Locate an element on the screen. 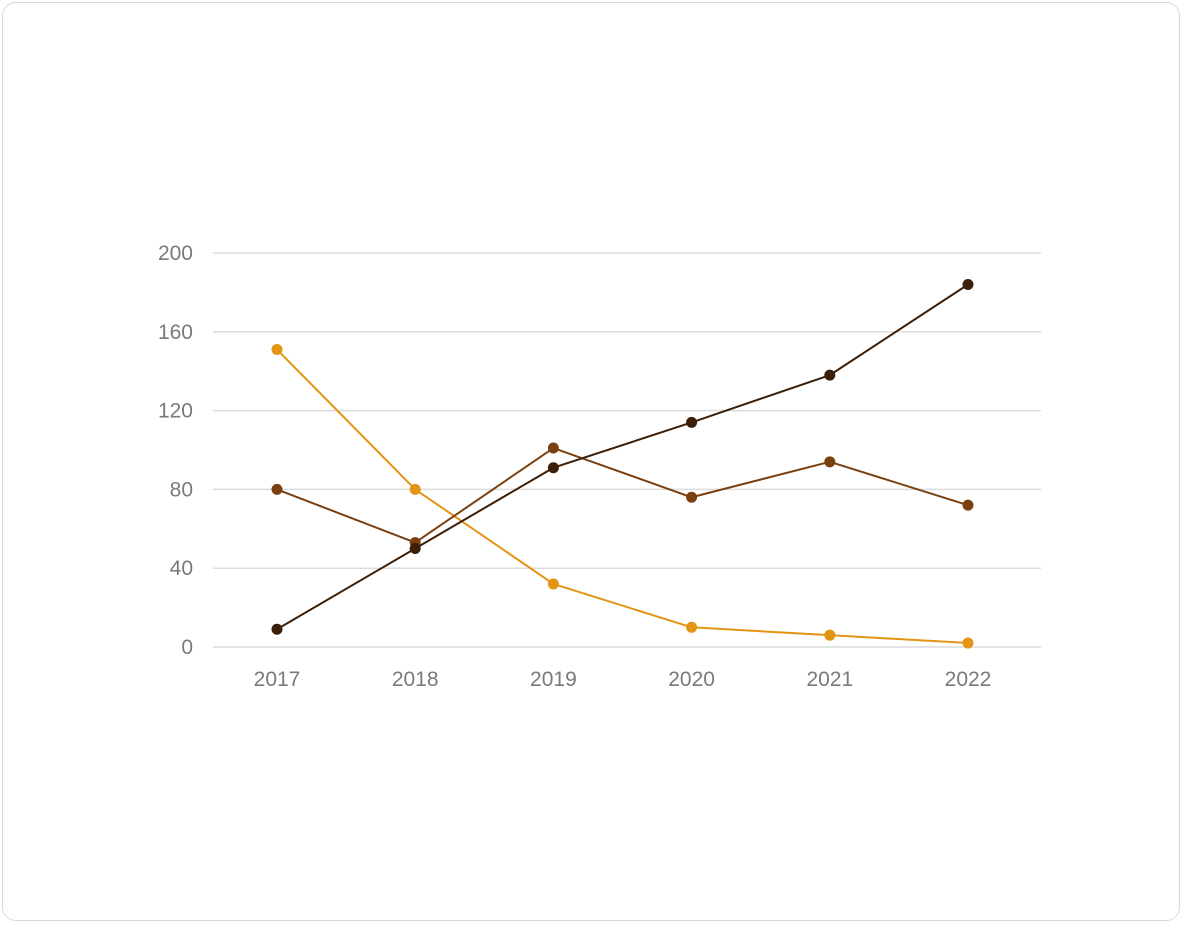 The width and height of the screenshot is (1184, 925). x-tick-label: 2017 is located at coordinates (277, 679).